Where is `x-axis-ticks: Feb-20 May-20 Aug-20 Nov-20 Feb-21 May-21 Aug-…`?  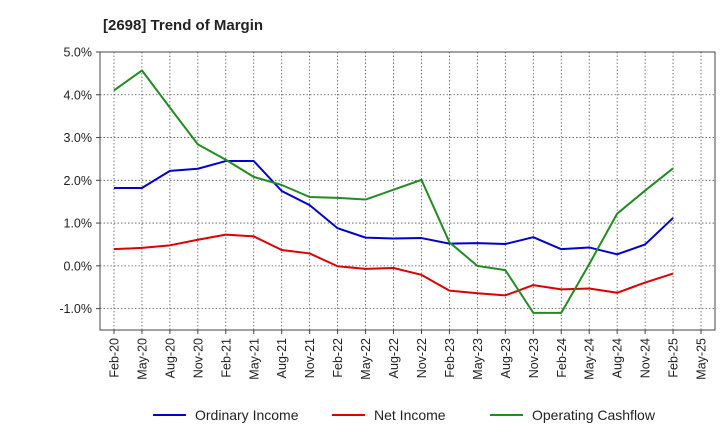 x-axis-ticks: Feb-20 May-20 Aug-20 Nov-20 Feb-21 May-21 Aug-… is located at coordinates (408, 355).